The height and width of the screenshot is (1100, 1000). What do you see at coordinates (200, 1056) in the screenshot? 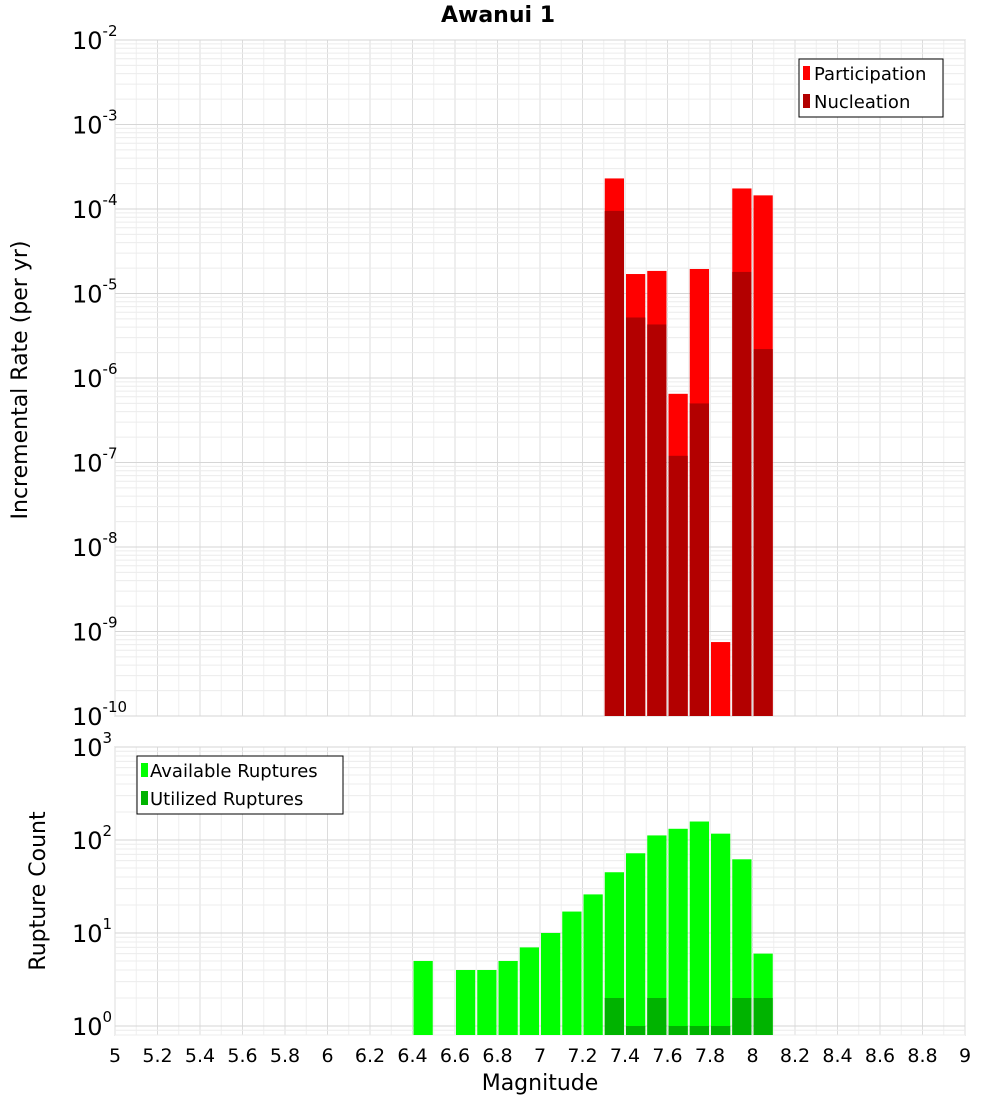
I see `x-tick-label: 5.4` at bounding box center [200, 1056].